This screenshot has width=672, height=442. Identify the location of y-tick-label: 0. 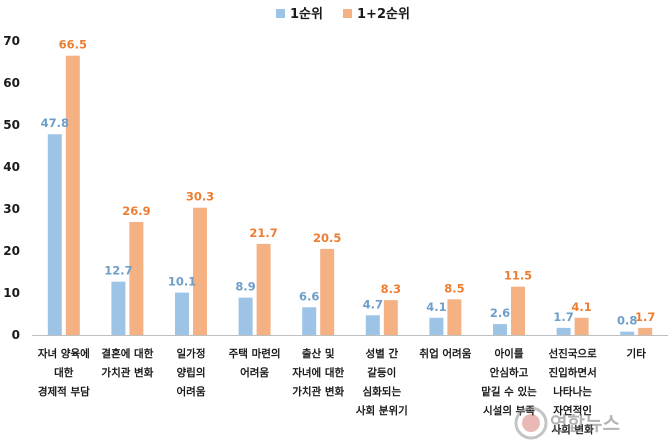
(16, 335).